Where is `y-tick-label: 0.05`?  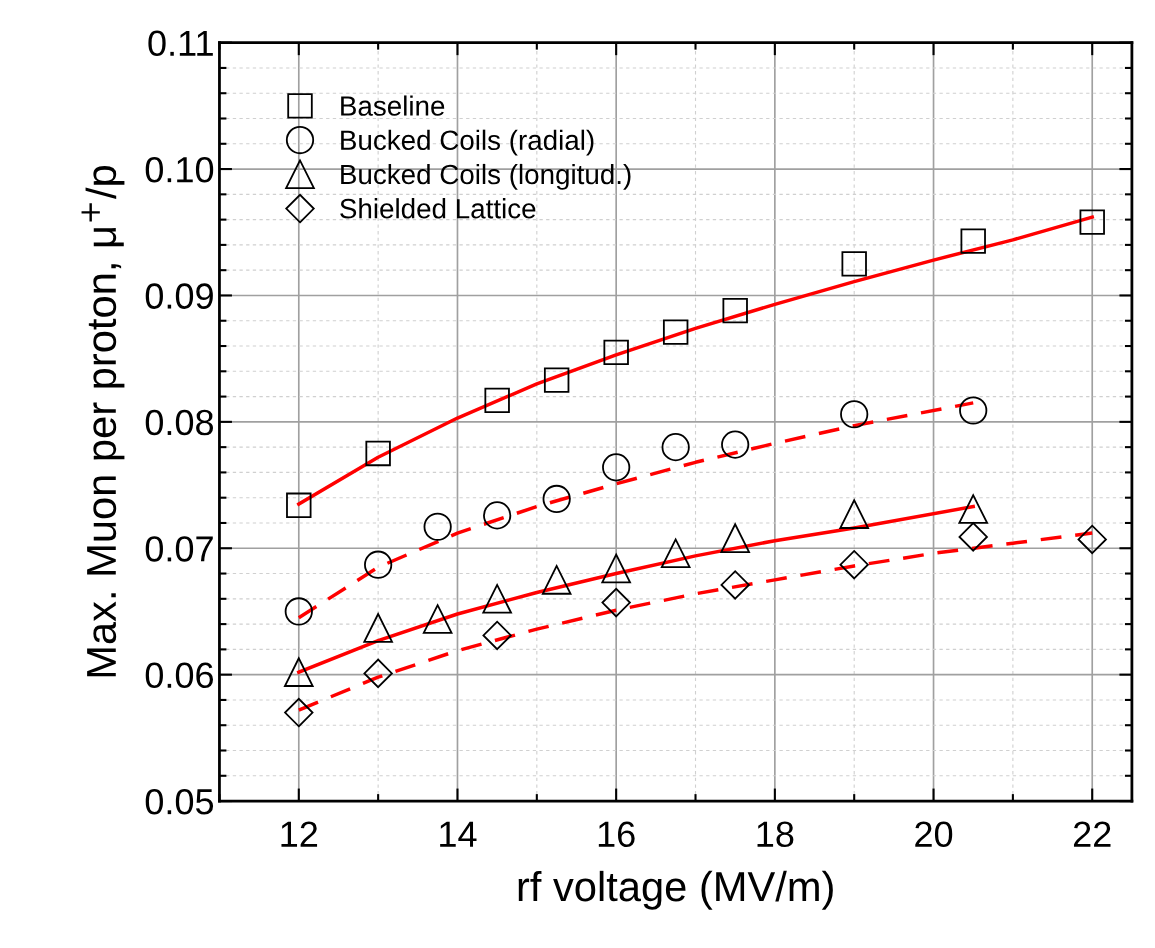 y-tick-label: 0.05 is located at coordinates (179, 801).